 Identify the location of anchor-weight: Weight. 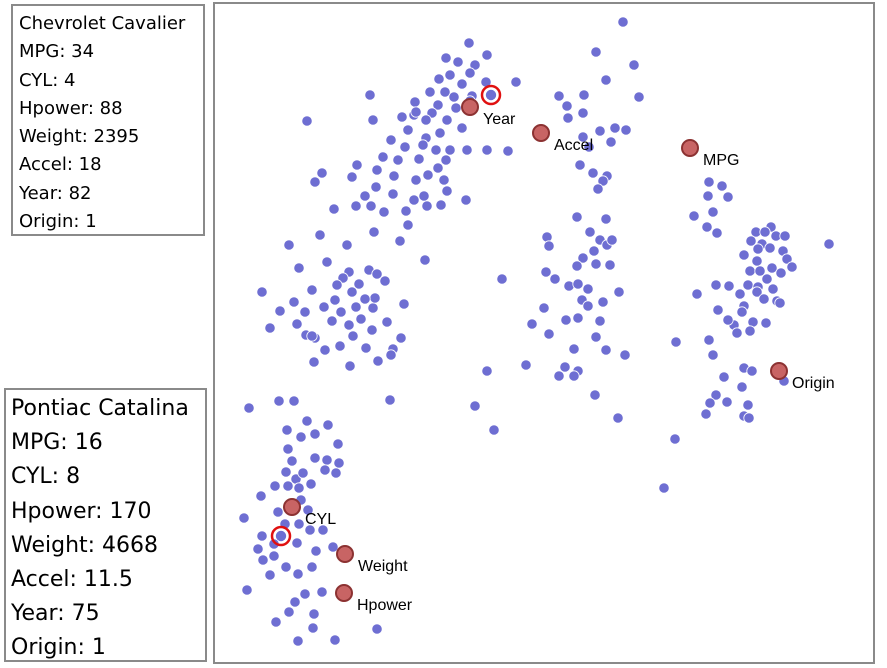
(372, 560).